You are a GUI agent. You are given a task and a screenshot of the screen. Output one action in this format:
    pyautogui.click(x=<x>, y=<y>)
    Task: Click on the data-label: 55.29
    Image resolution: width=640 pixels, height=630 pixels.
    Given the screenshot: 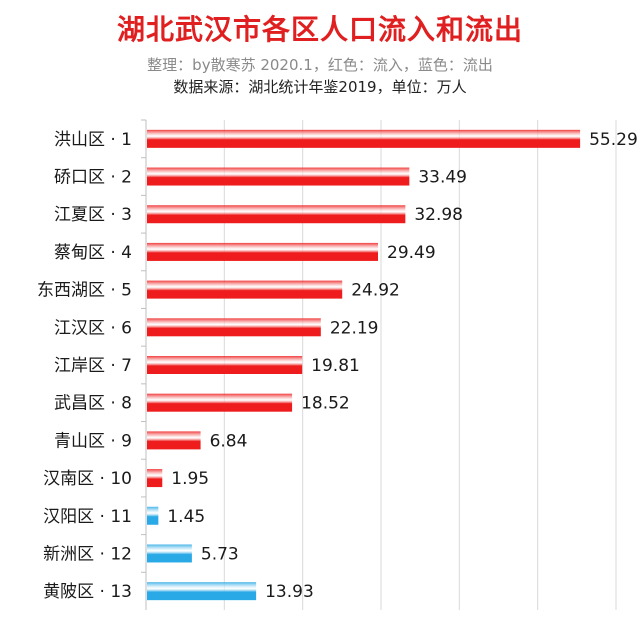 What is the action you would take?
    pyautogui.click(x=613, y=140)
    